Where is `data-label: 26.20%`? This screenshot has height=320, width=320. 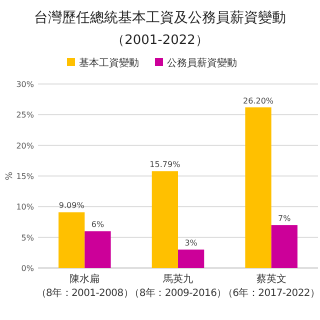
data-label: 26.20% is located at coordinates (258, 101).